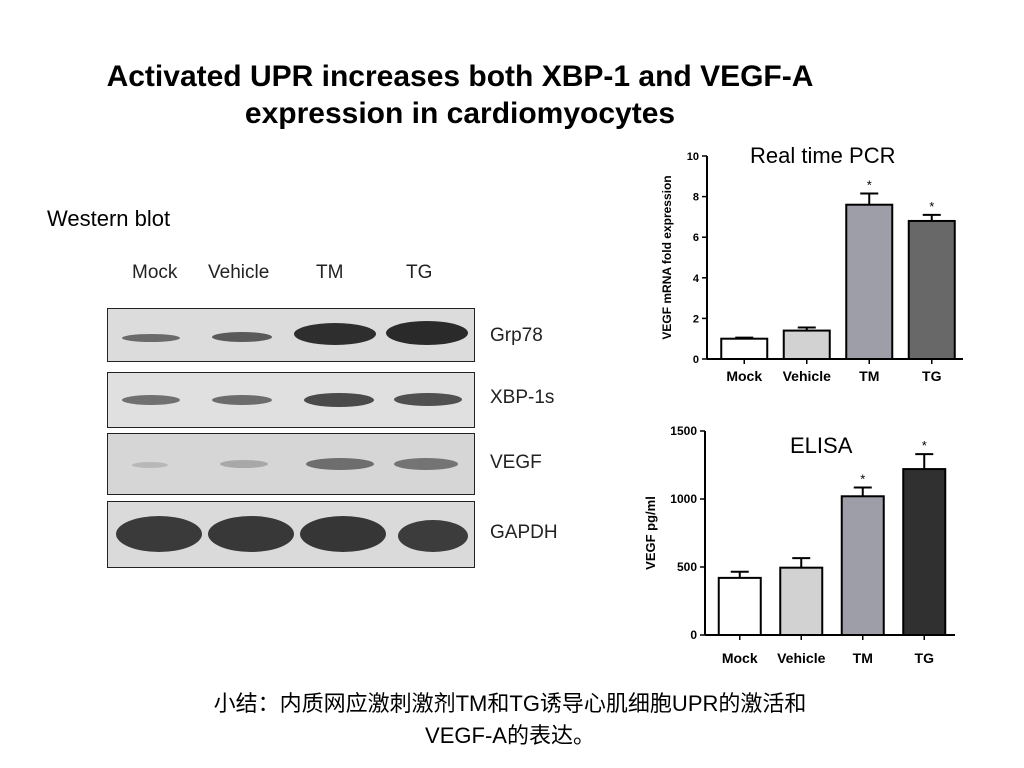 The height and width of the screenshot is (768, 1024). Describe the element at coordinates (696, 279) in the screenshot. I see `y-tick-label: 4` at that location.